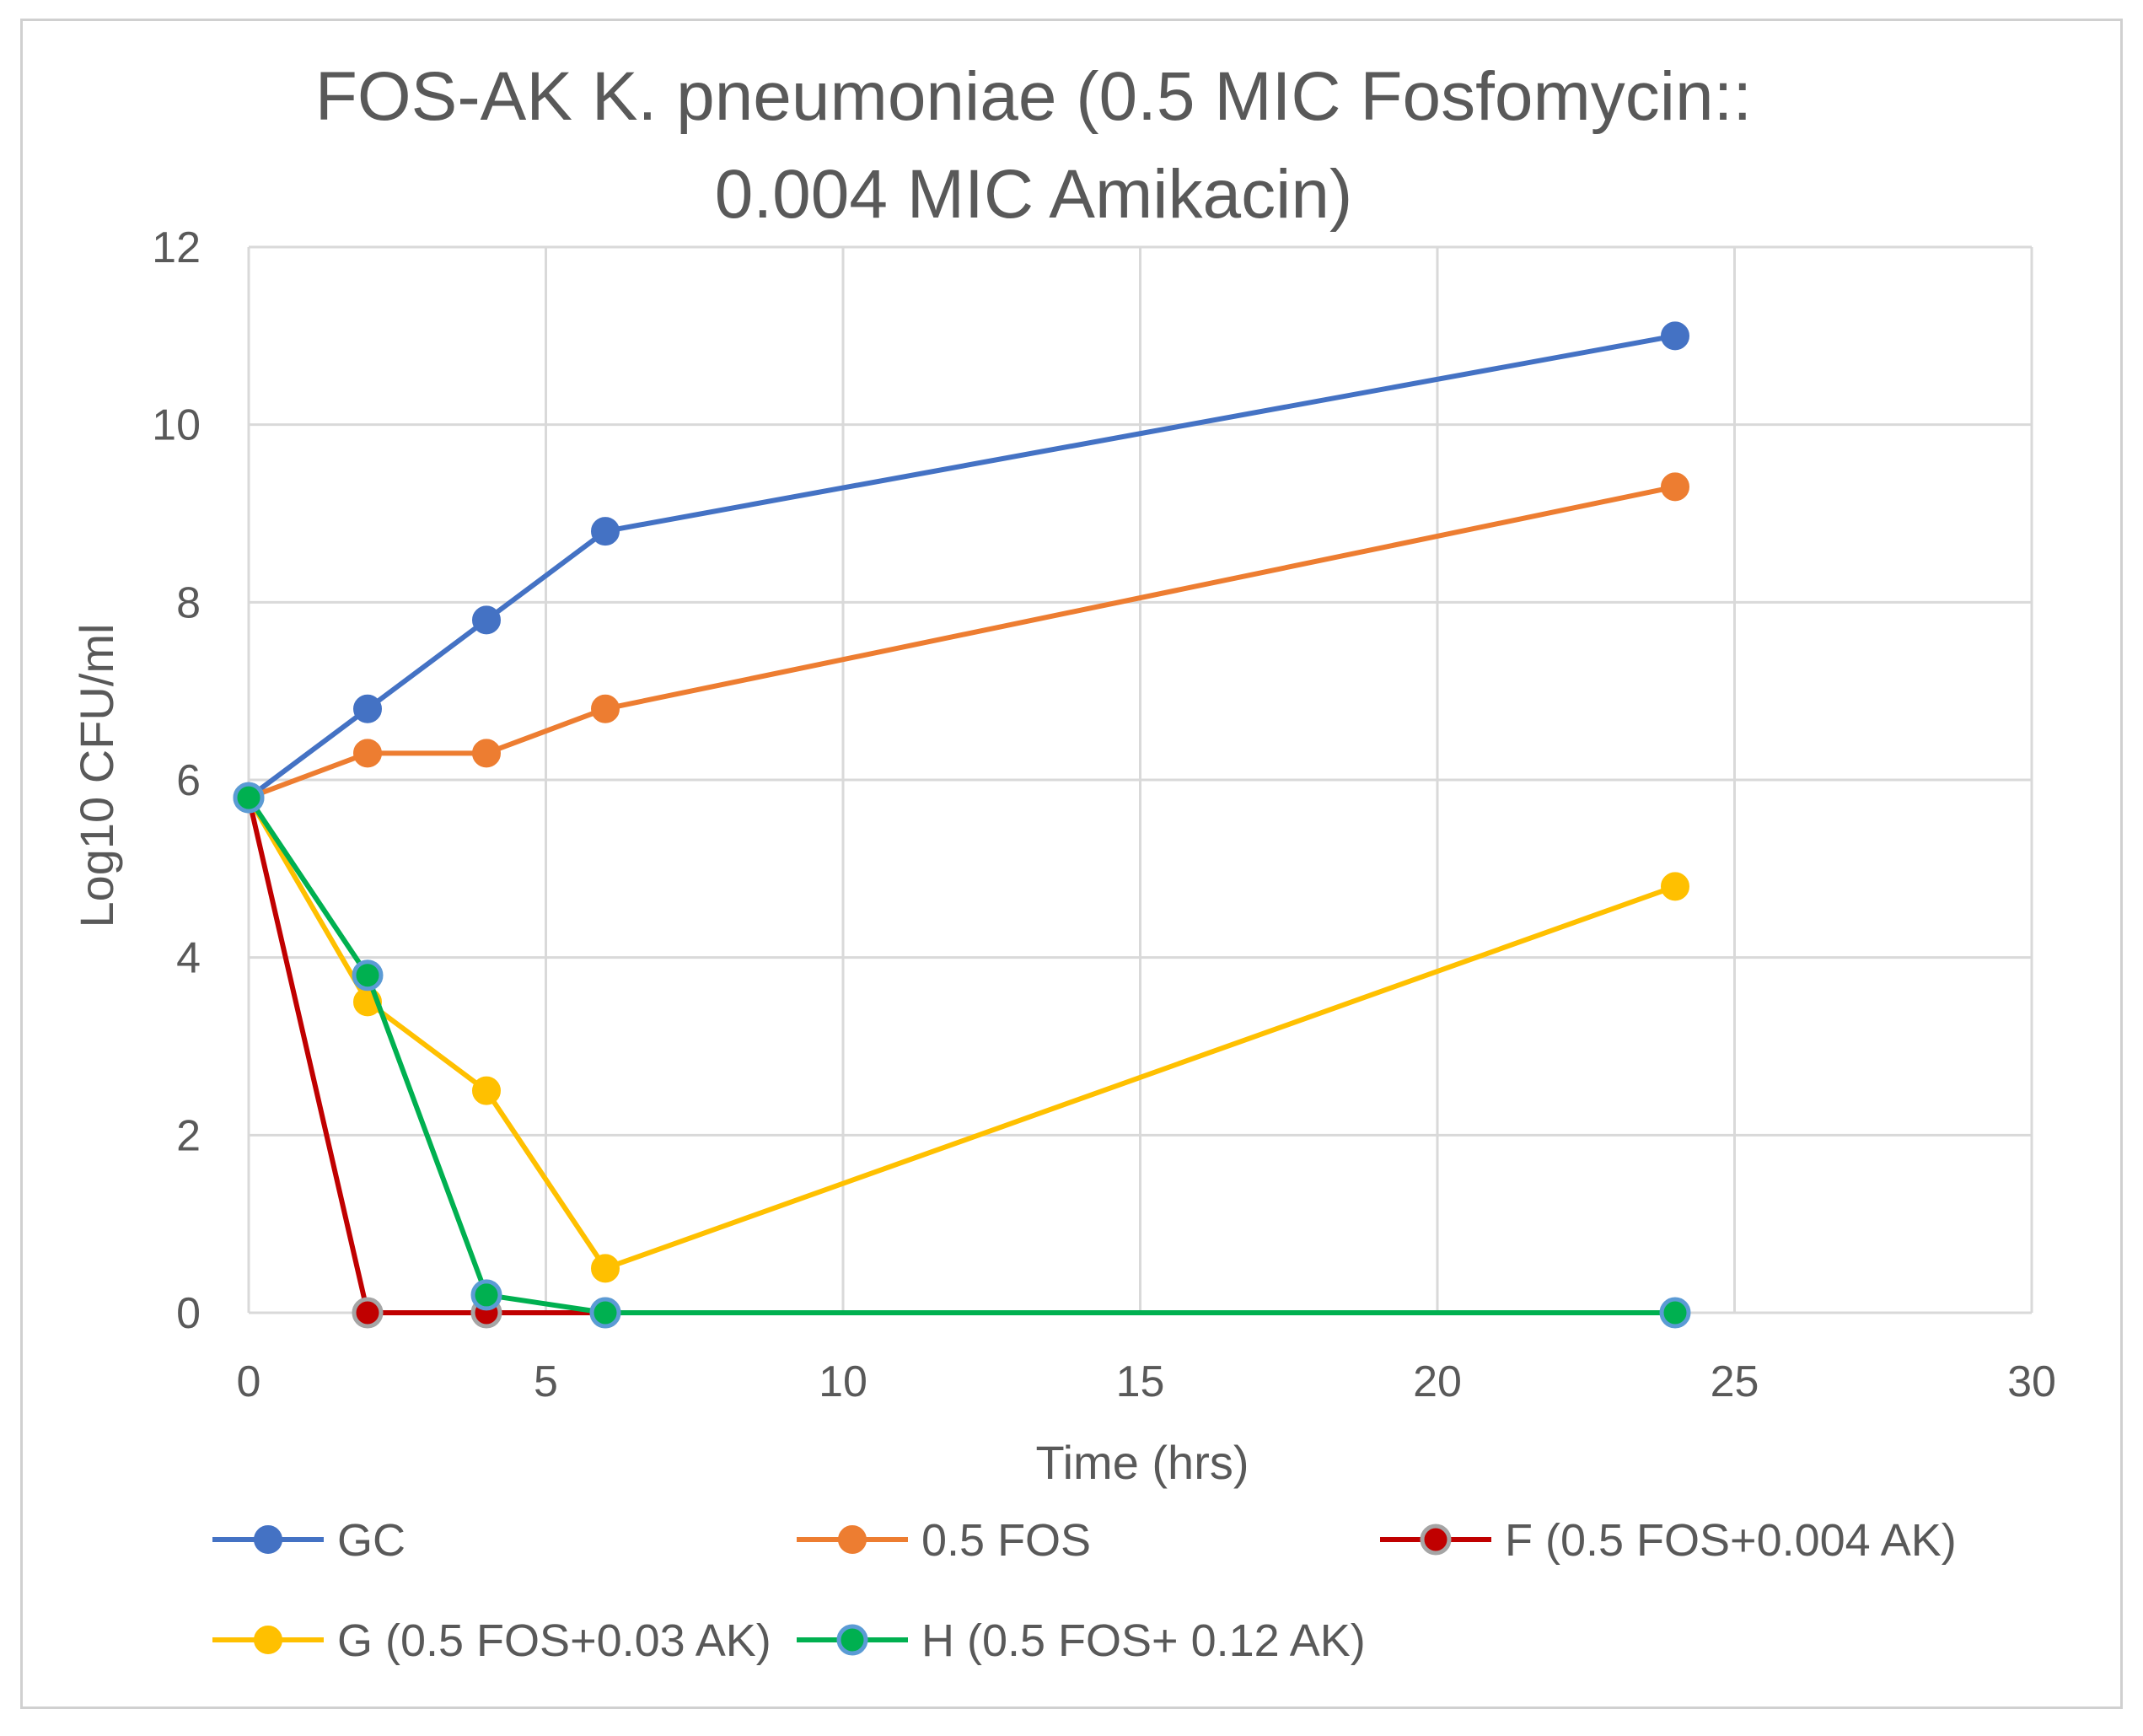 This screenshot has height=1736, width=2143. What do you see at coordinates (96, 775) in the screenshot?
I see `y-axis-label: Log10 CFU/ml` at bounding box center [96, 775].